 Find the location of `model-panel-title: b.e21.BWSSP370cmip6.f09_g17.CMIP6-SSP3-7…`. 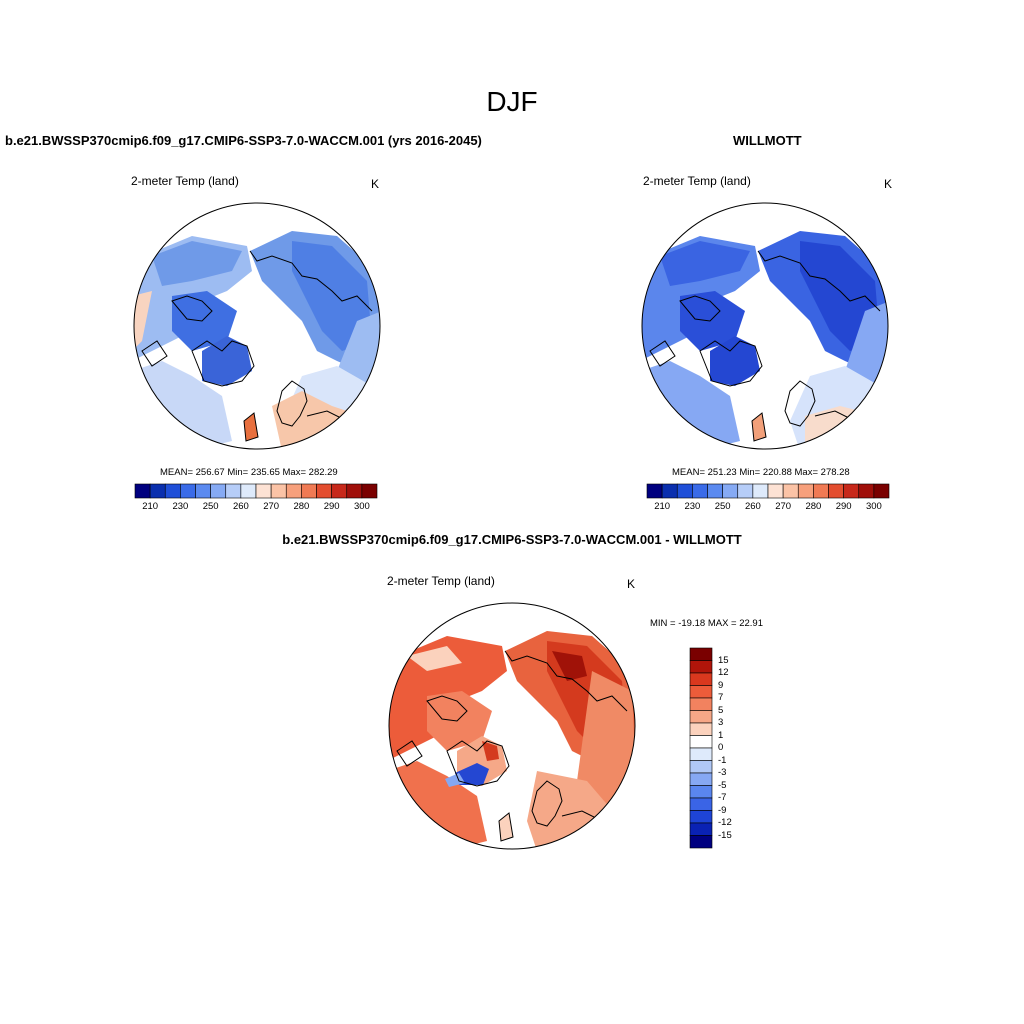

model-panel-title: b.e21.BWSSP370cmip6.f09_g17.CMIP6-SSP3-7… is located at coordinates (243, 140).